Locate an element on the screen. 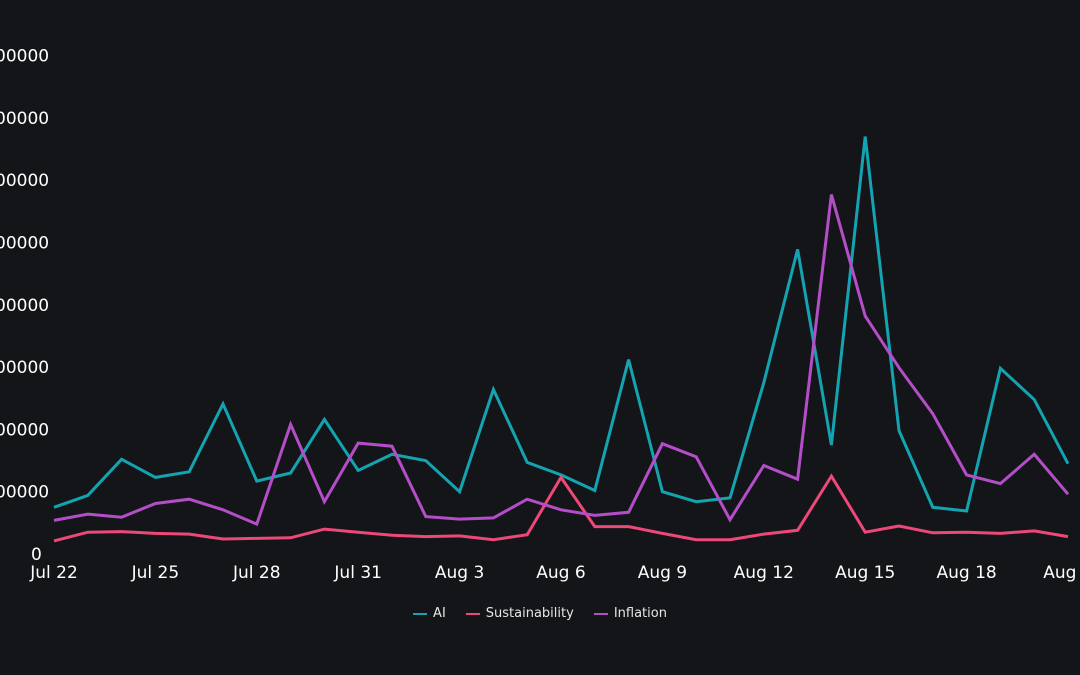  x-tick-label: Aug 12 is located at coordinates (764, 573).